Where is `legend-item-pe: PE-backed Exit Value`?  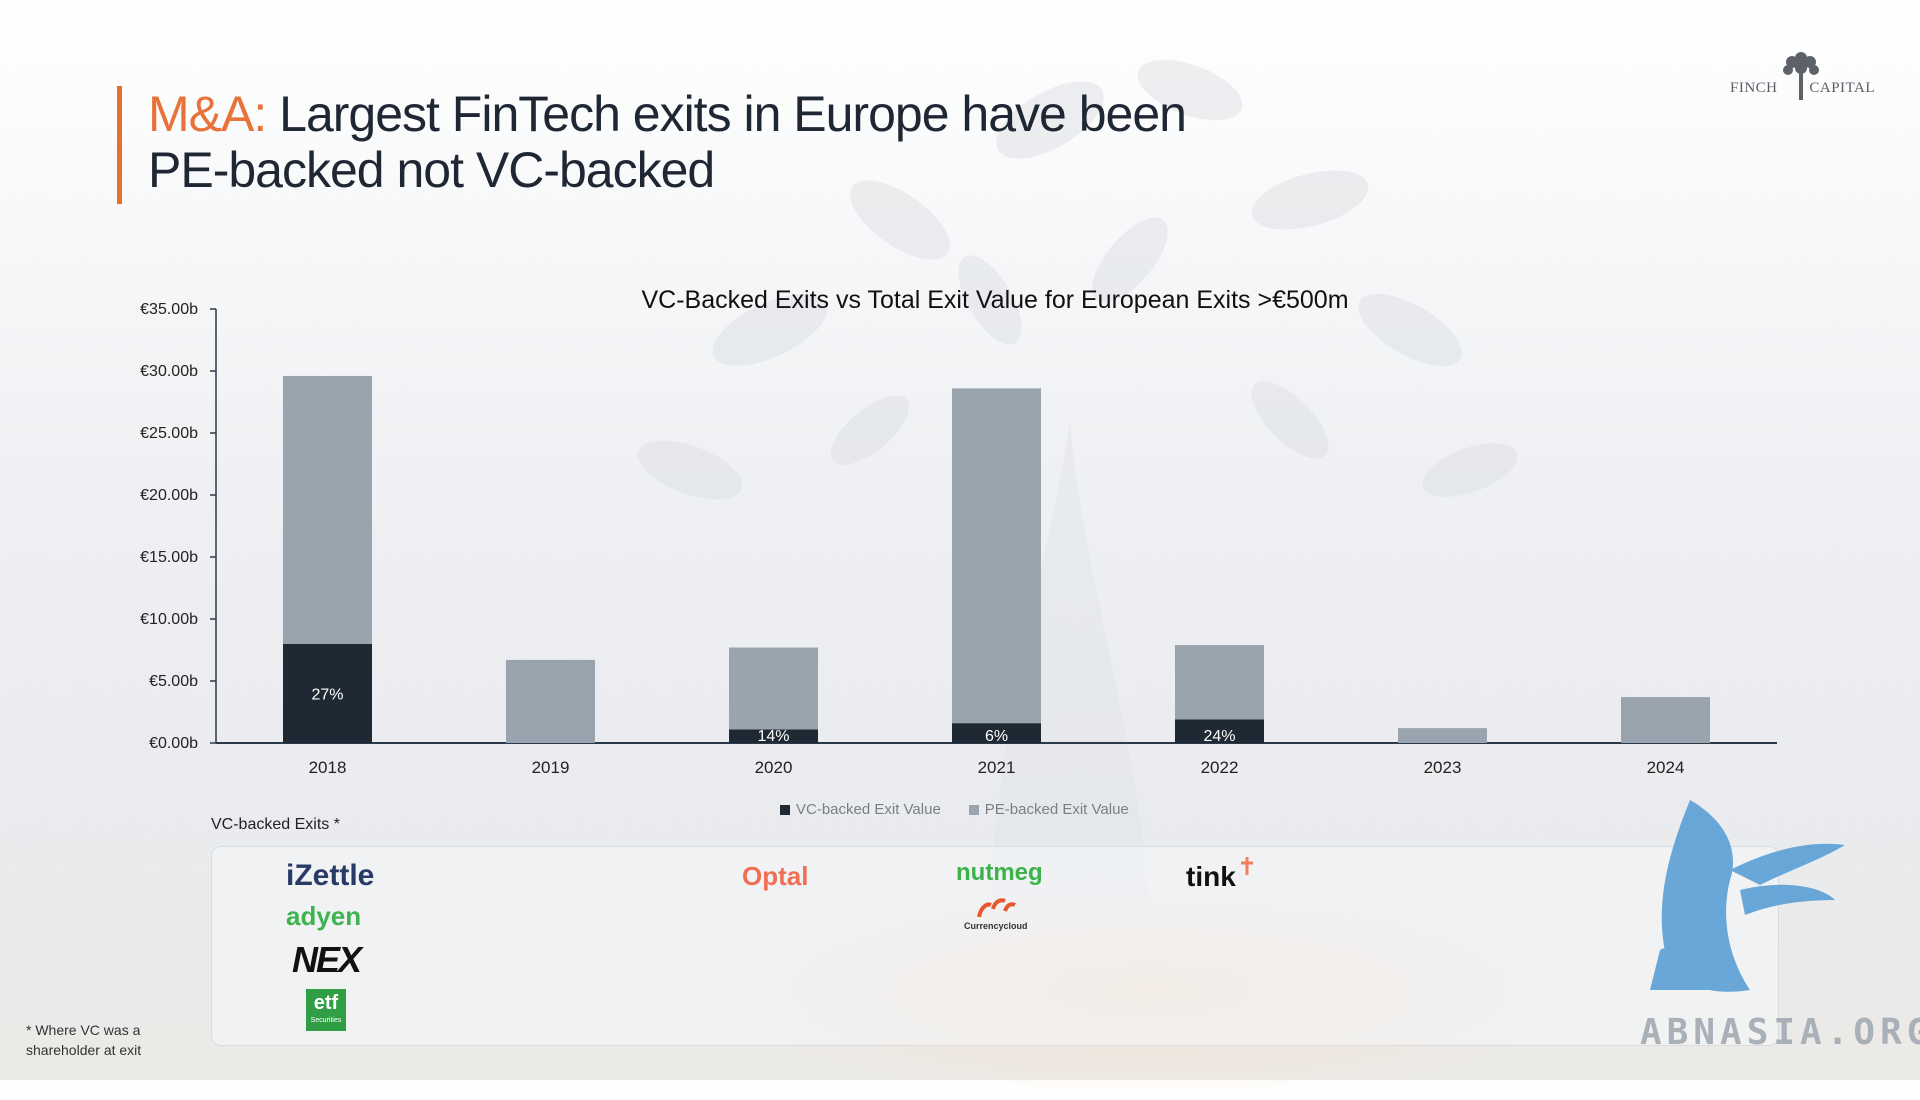
legend-item-pe: PE-backed Exit Value is located at coordinates (1048, 809).